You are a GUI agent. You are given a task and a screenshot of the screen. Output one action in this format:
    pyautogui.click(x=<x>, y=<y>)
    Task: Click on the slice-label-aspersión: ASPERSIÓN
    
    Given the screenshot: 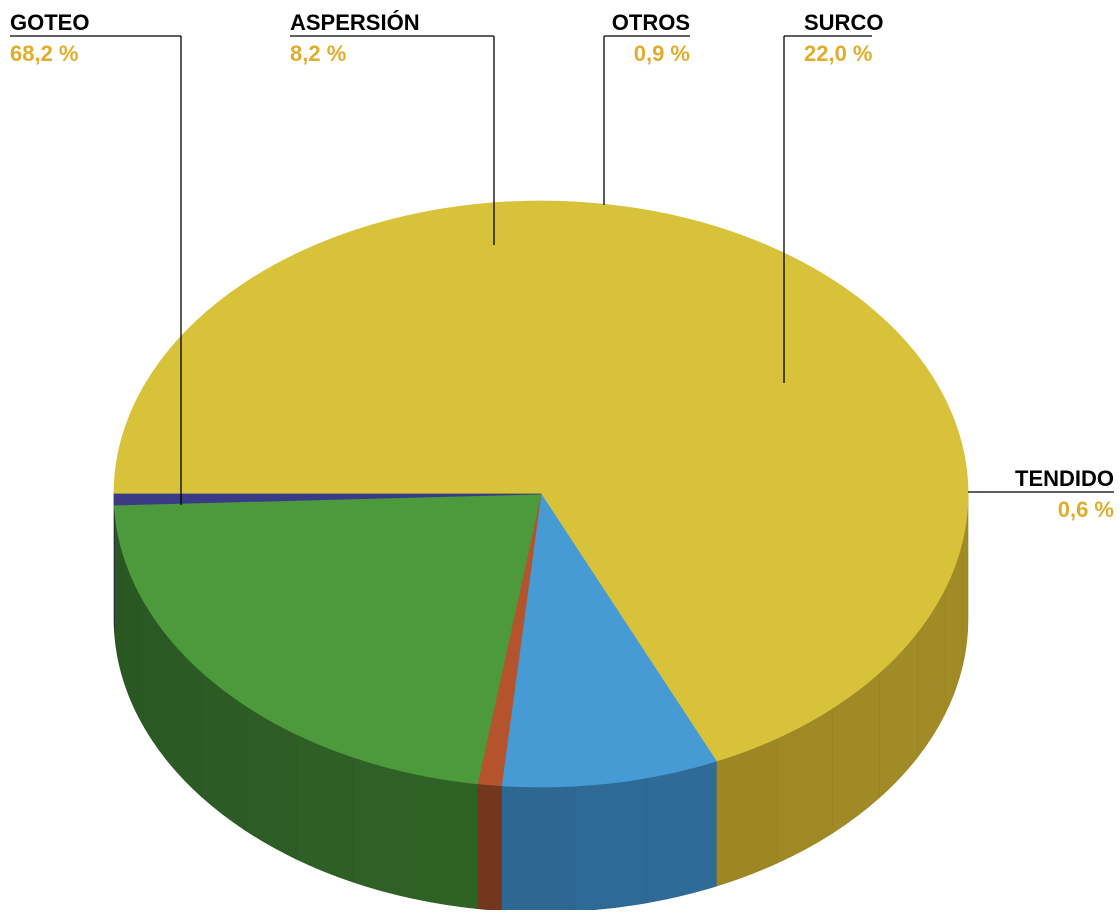 What is the action you would take?
    pyautogui.click(x=355, y=22)
    